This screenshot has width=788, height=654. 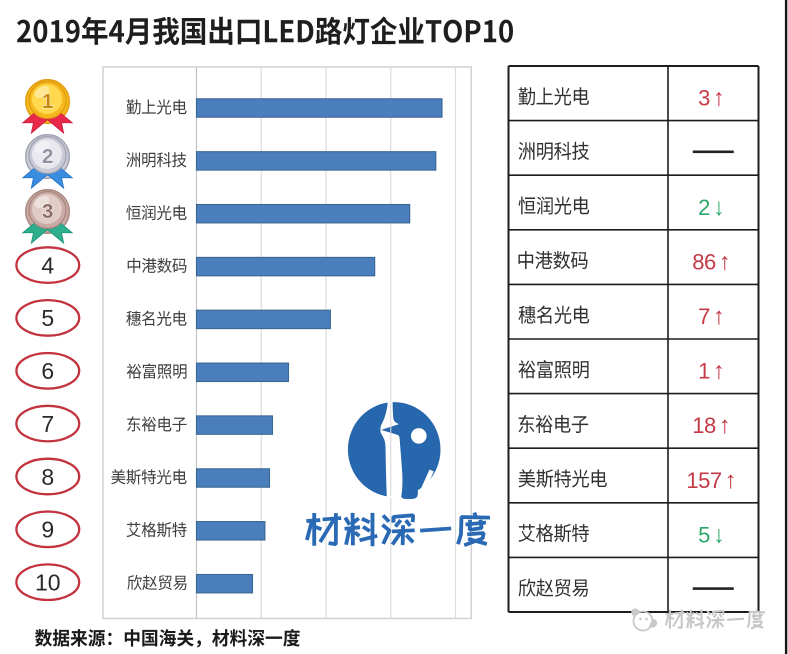 I want to click on svg-text:86↑: 86 ↑, so click(x=711, y=261).